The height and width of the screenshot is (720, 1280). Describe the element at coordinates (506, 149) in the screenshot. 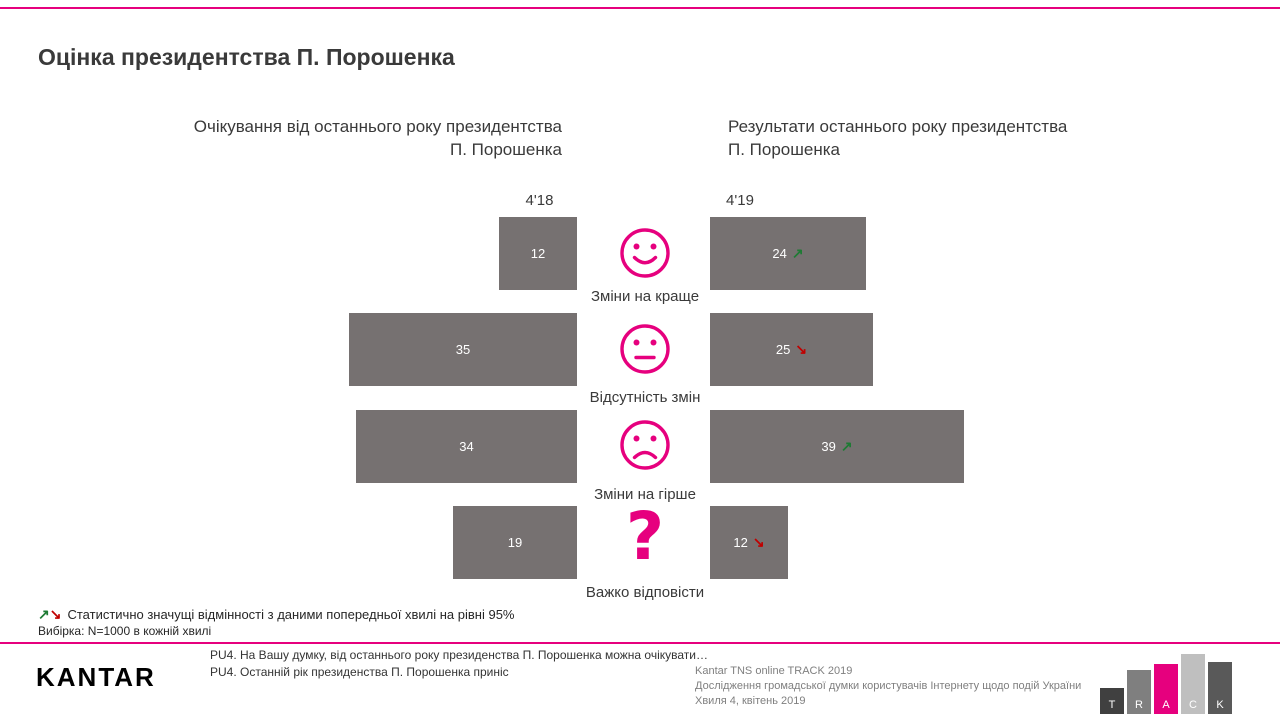

I see `left-header-line2: П. Порошенка` at that location.